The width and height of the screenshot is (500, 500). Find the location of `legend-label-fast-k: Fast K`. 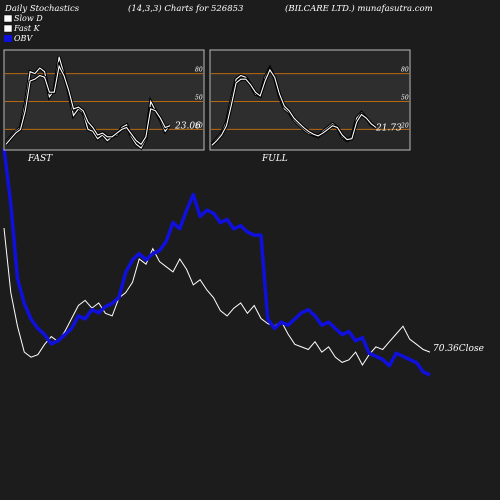

legend-label-fast-k: Fast K is located at coordinates (27, 28).